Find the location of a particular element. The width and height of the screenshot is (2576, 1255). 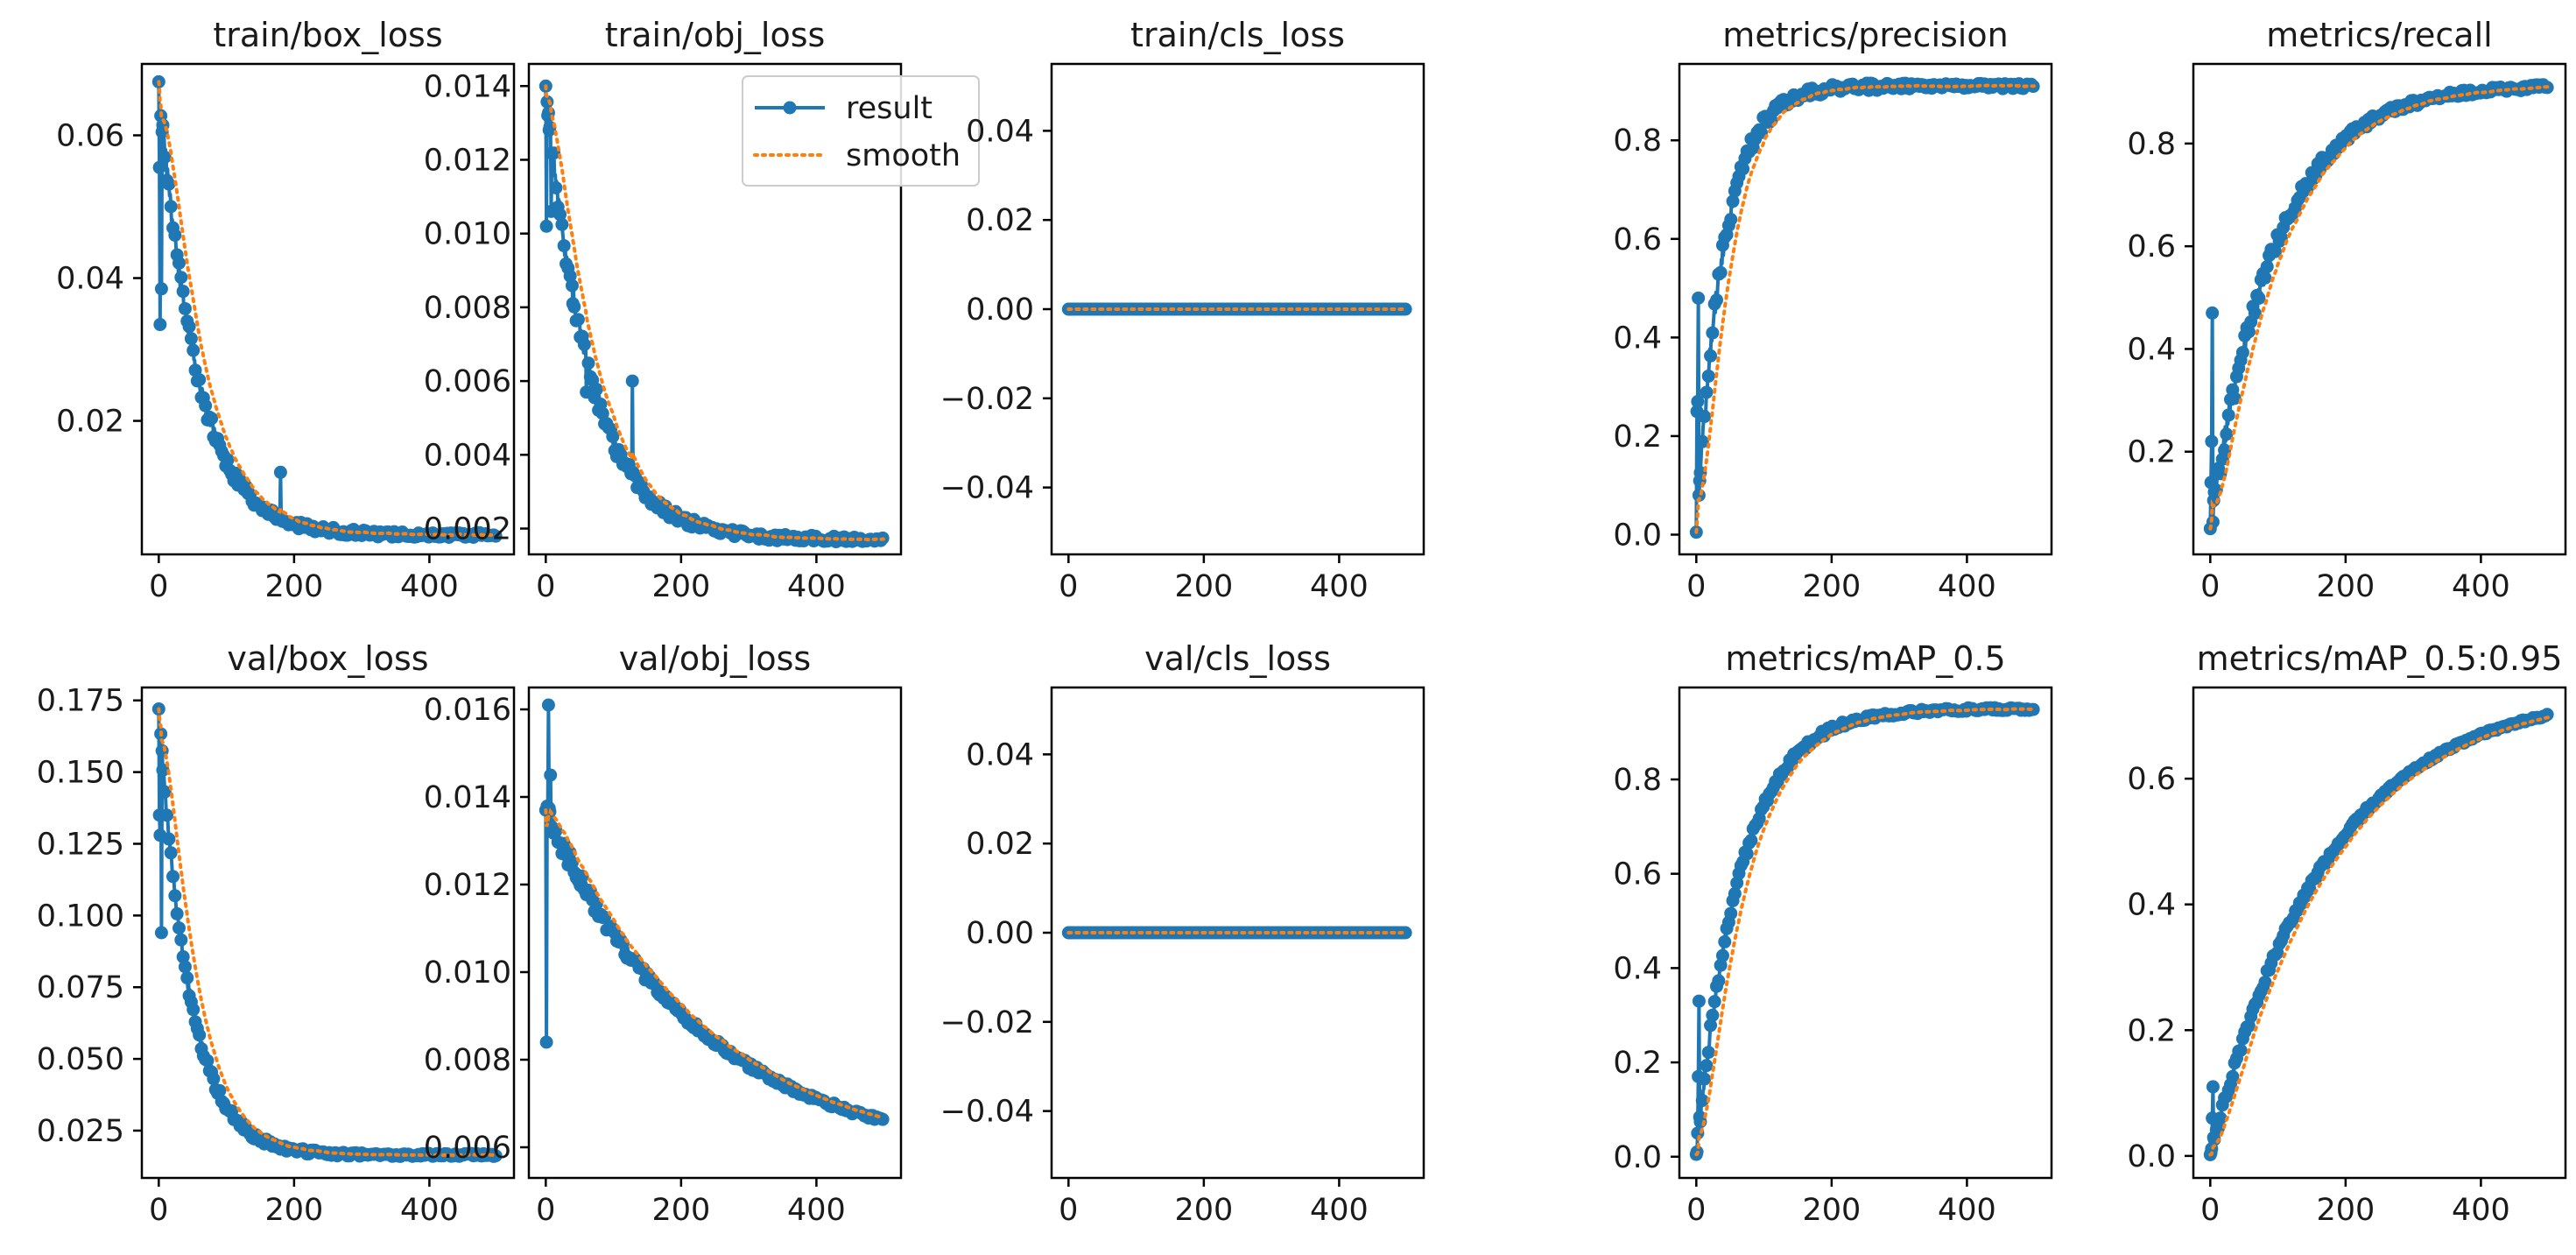

result-markers is located at coordinates (1864, 931).